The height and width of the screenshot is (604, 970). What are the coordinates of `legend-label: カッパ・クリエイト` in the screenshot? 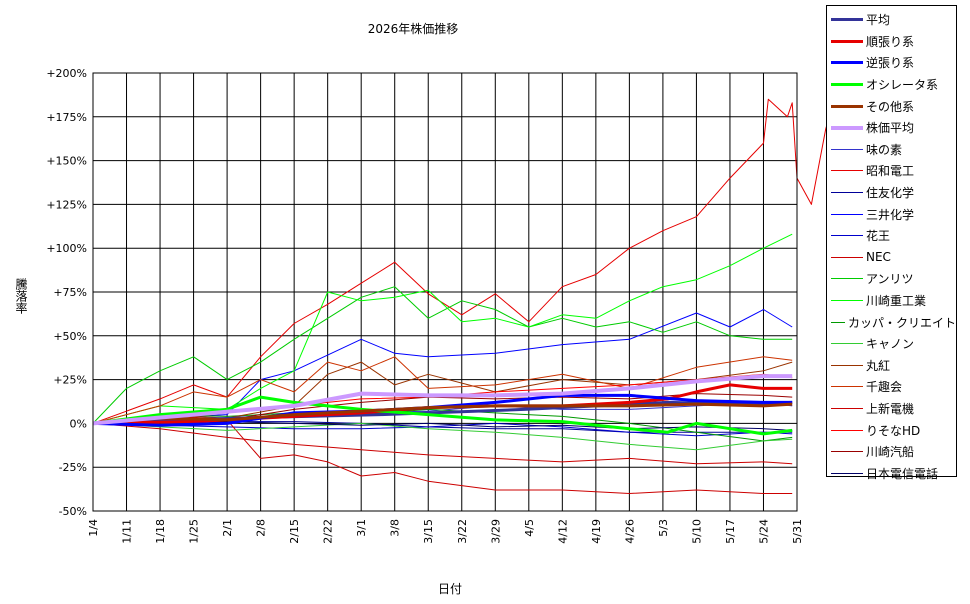 It's located at (901, 322).